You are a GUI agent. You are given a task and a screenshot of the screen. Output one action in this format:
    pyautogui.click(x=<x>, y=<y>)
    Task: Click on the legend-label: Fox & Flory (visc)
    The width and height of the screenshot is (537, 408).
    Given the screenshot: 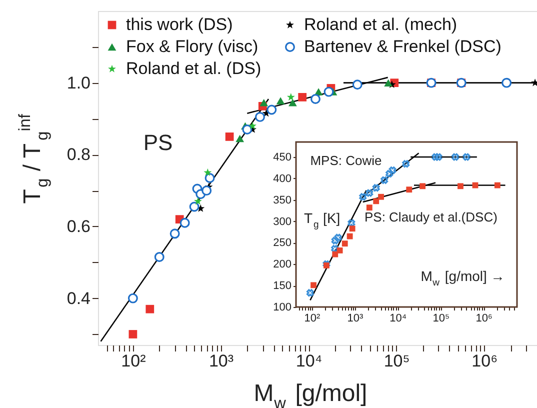 What is the action you would take?
    pyautogui.click(x=192, y=46)
    